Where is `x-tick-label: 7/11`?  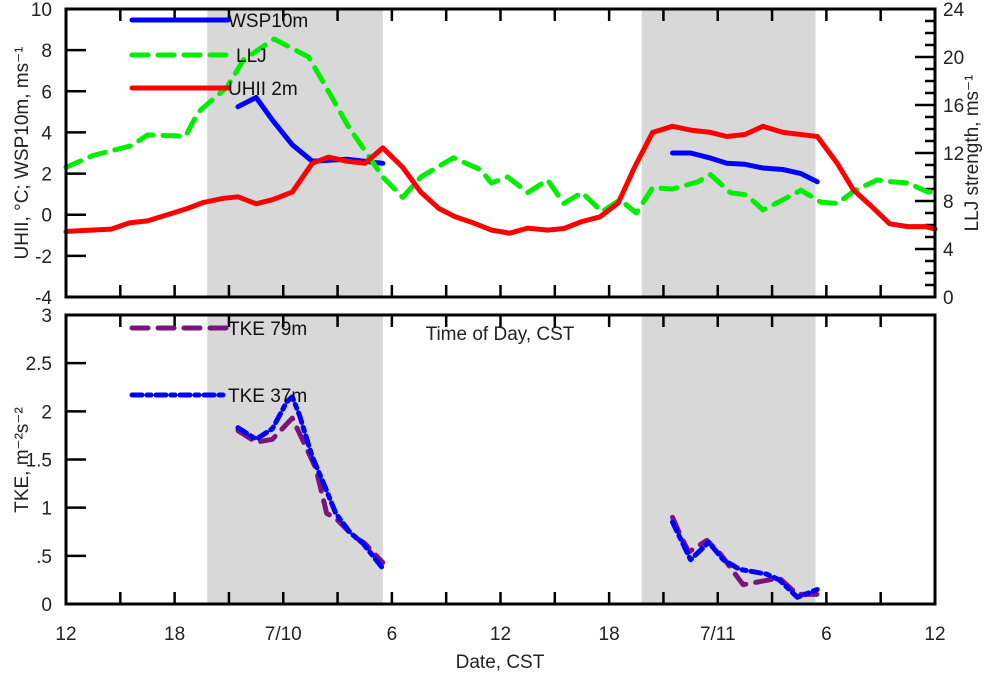 x-tick-label: 7/11 is located at coordinates (718, 634).